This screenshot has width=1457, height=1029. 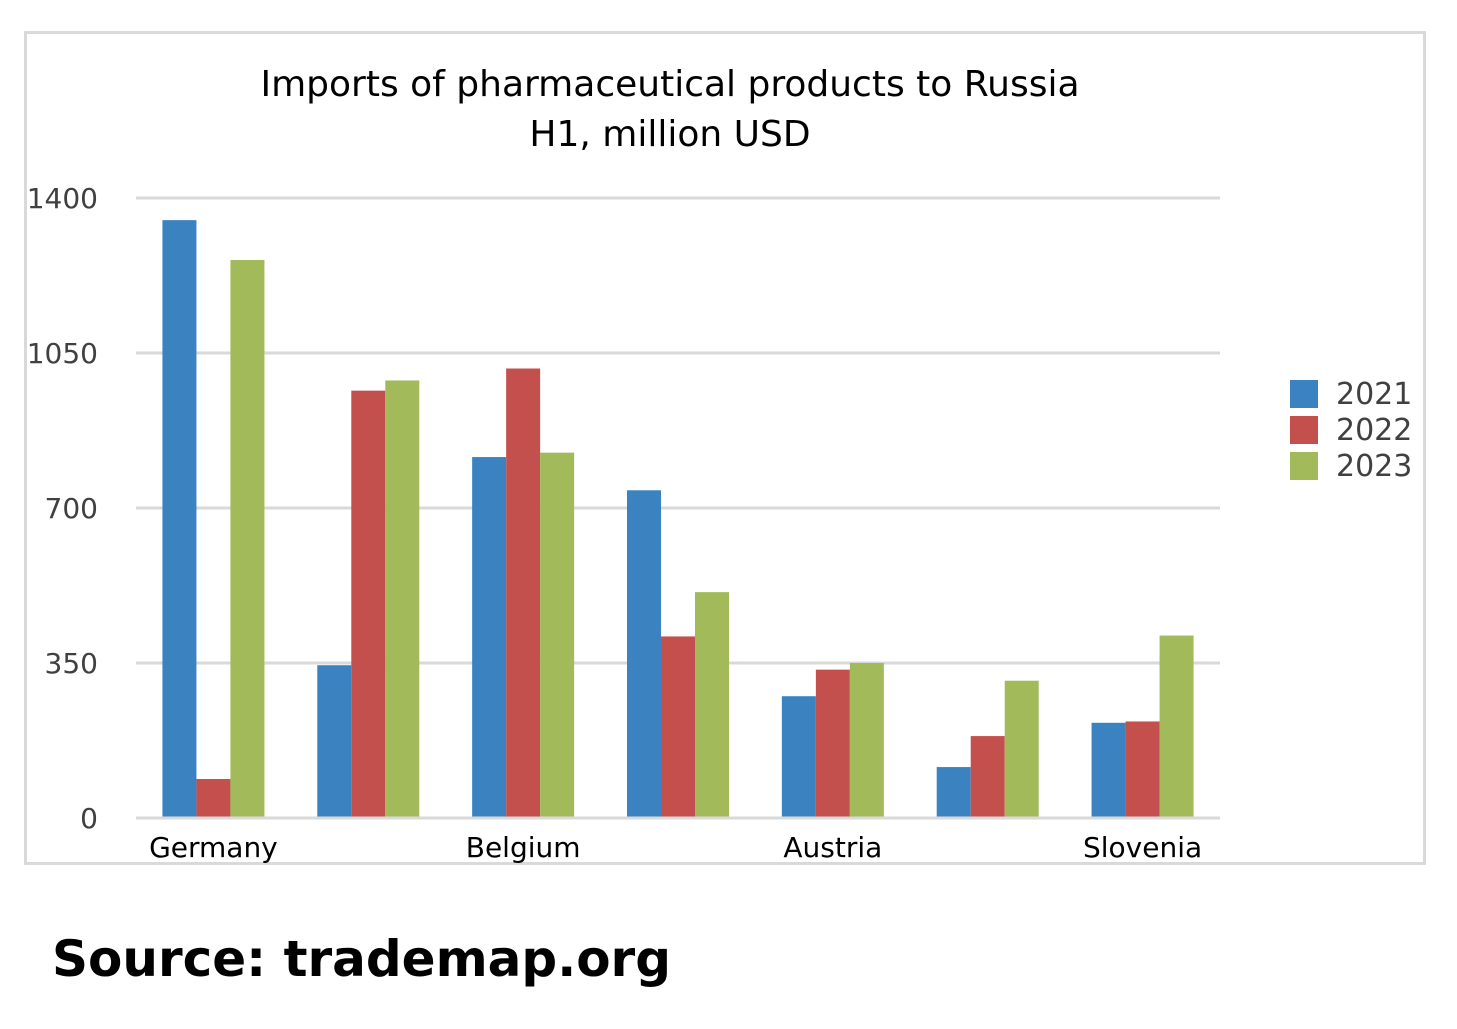 I want to click on bar-2021-belgium, so click(x=489, y=637).